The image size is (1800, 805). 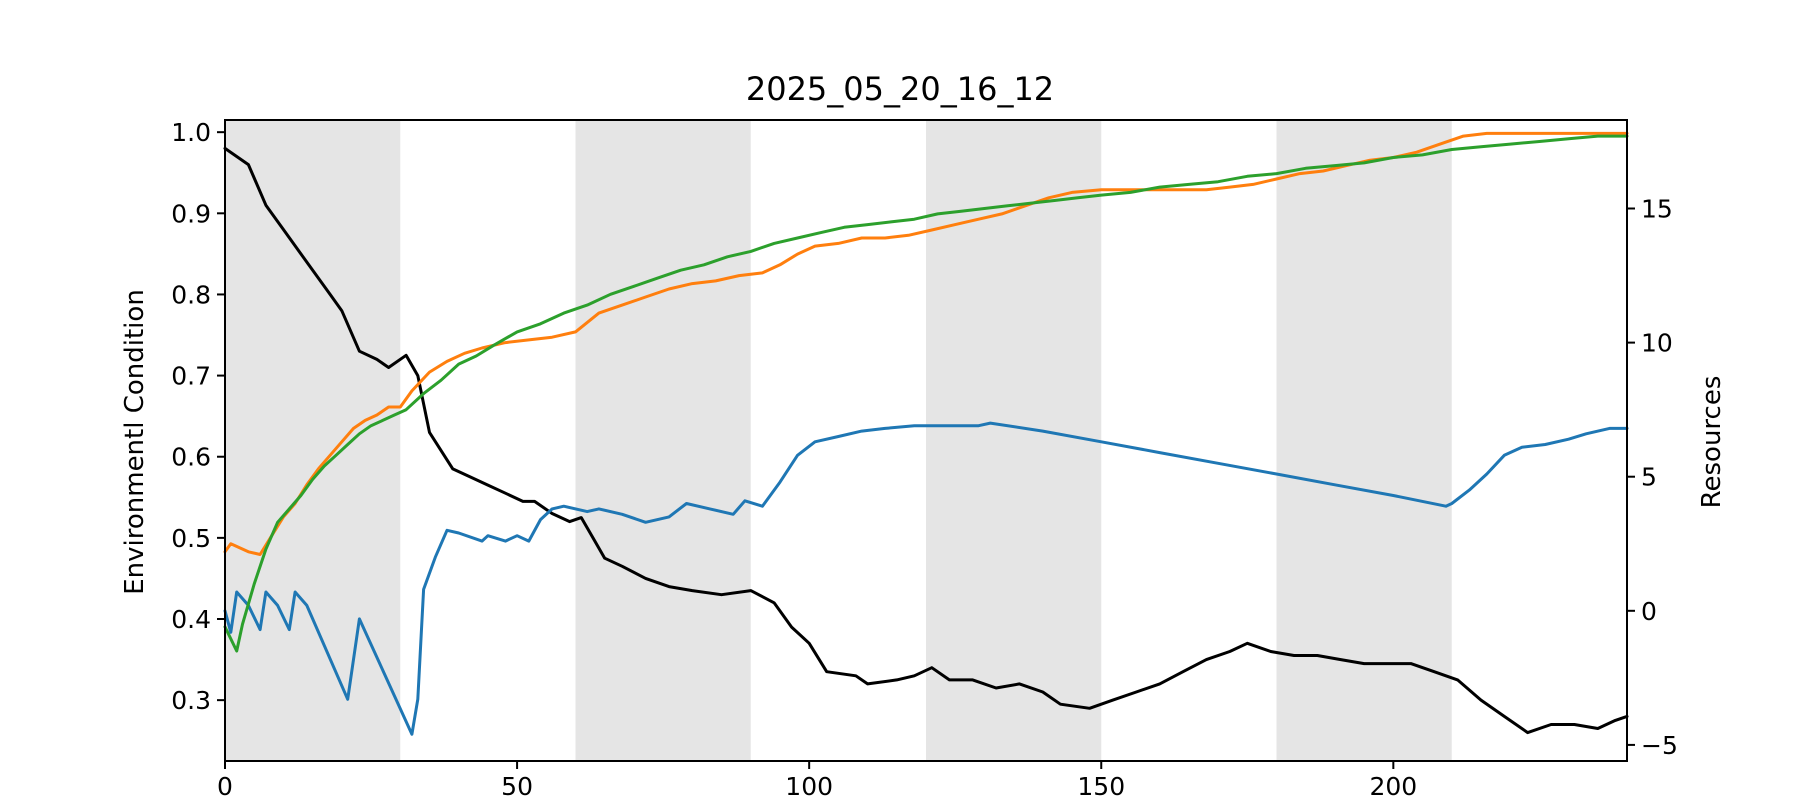 What do you see at coordinates (517, 786) in the screenshot?
I see `x-tick-label-1: 50` at bounding box center [517, 786].